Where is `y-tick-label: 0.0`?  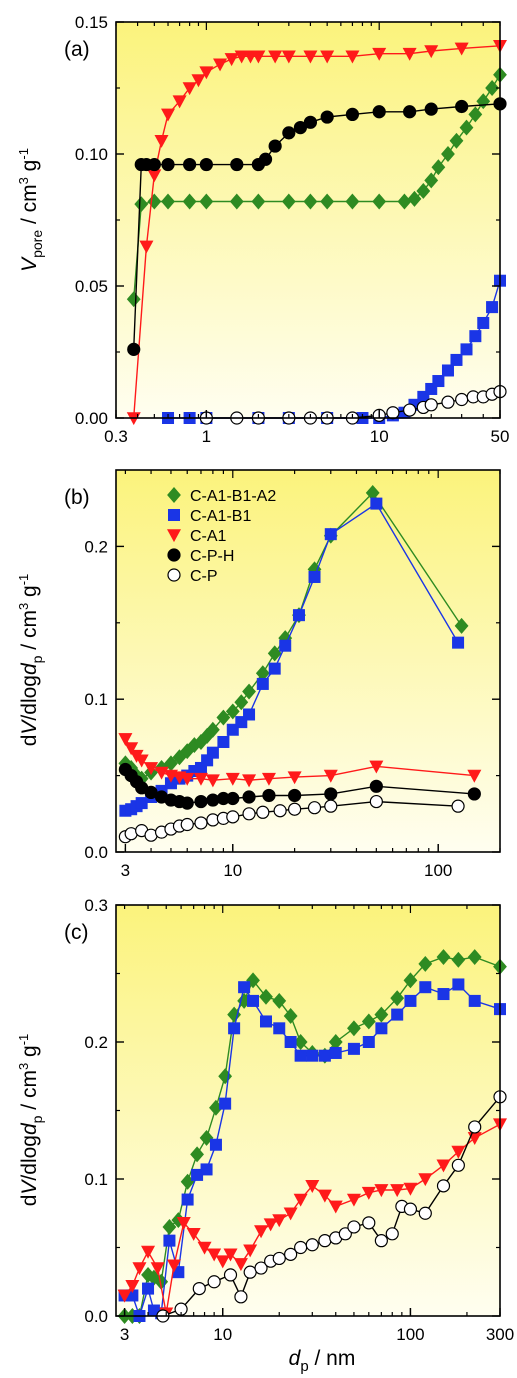 y-tick-label: 0.0 is located at coordinates (96, 1316).